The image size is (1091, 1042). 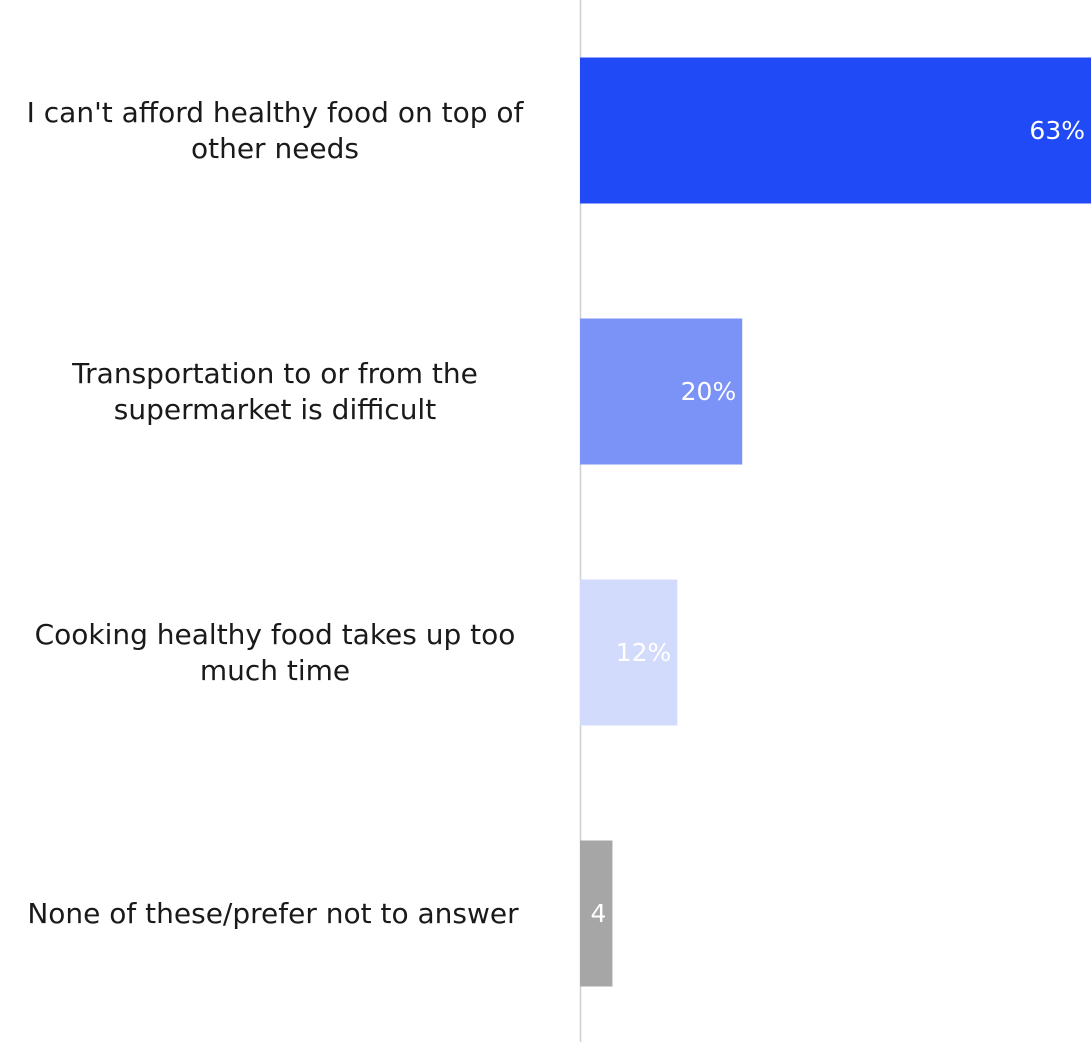 I want to click on bar-value-label-4: 4, so click(x=599, y=913).